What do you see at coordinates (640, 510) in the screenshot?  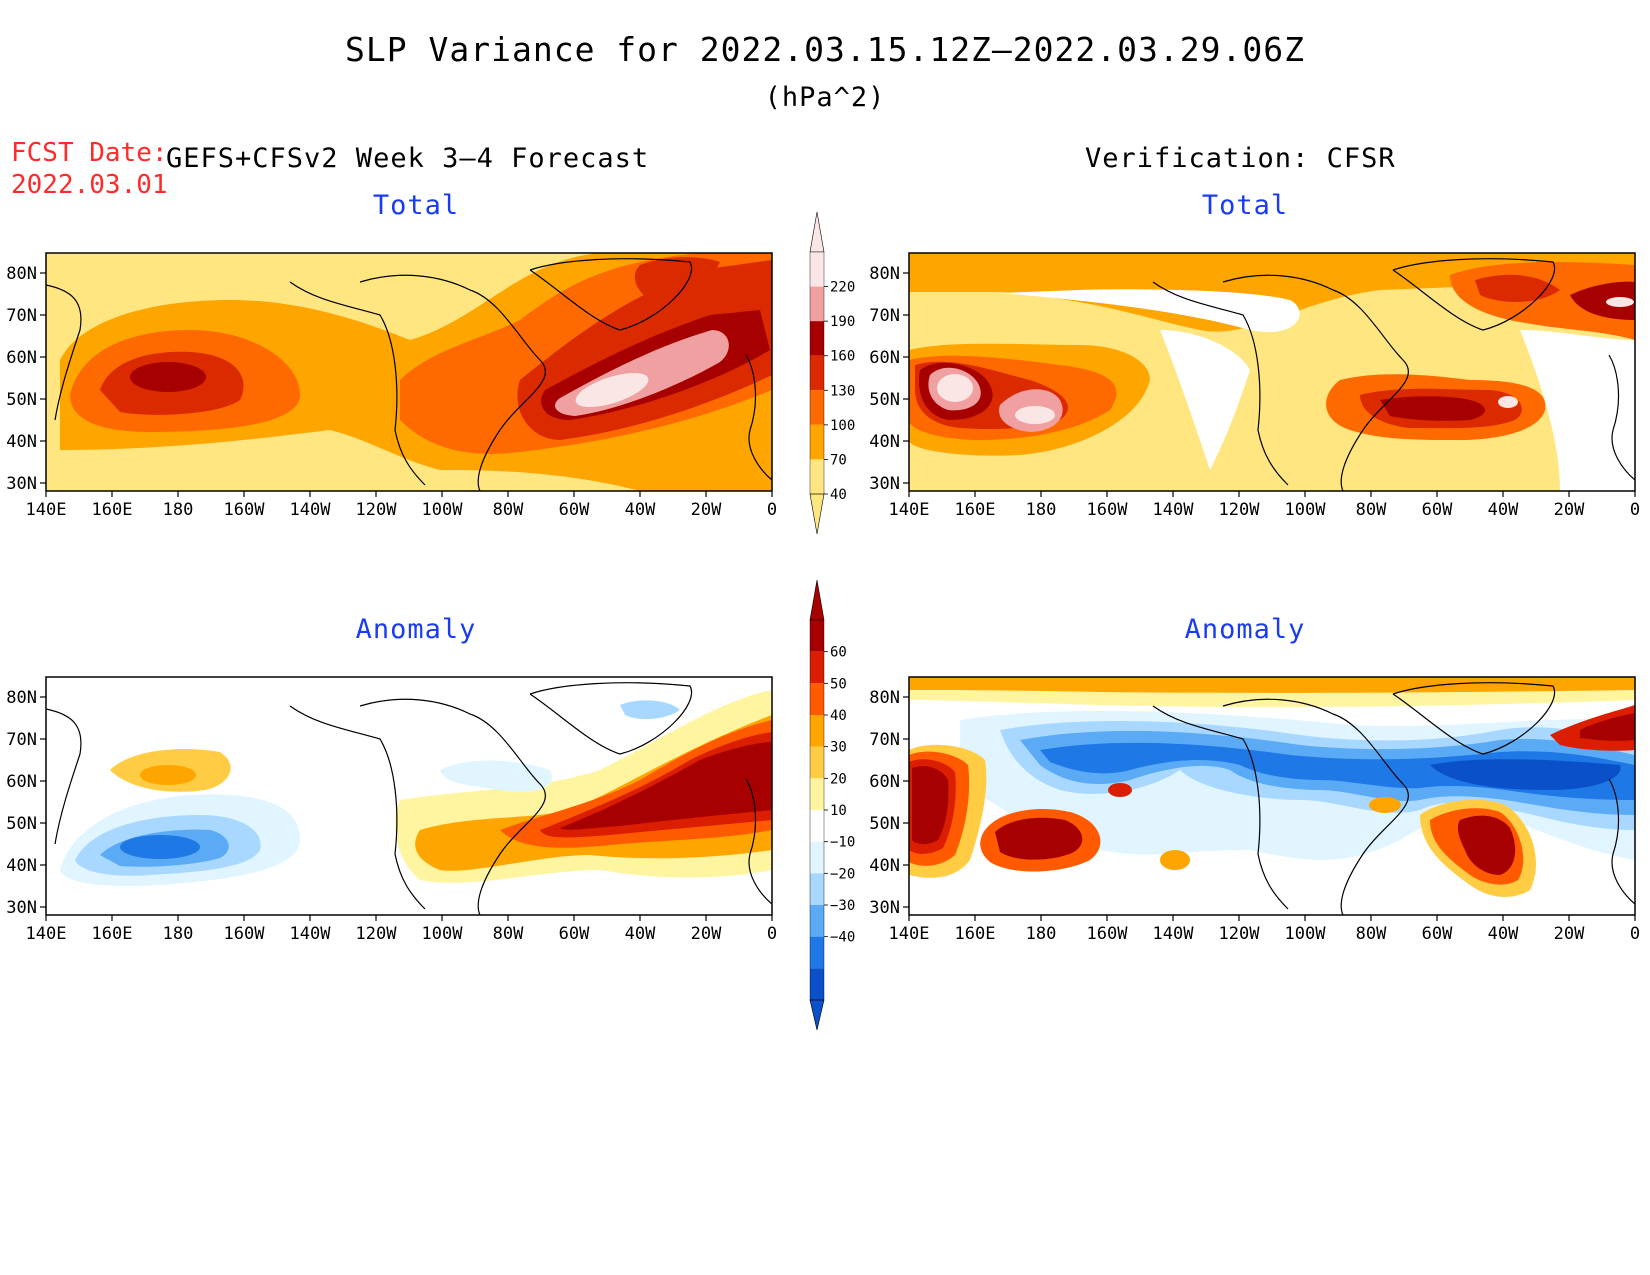 I see `forecast-total-lon-label: 40W` at bounding box center [640, 510].